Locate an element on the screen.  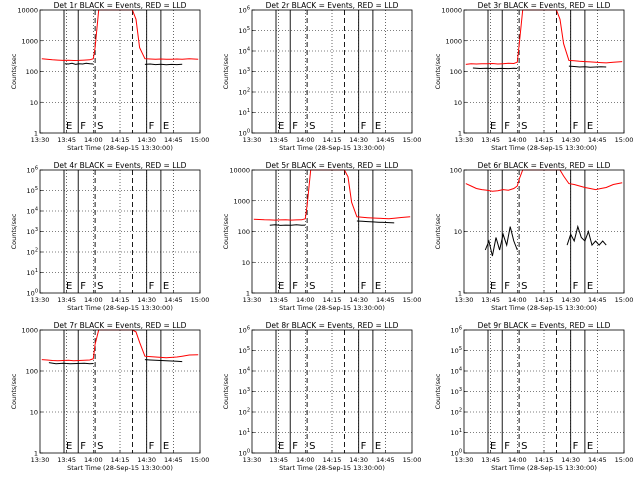
panel-title: Det 7r BLACK = Events, RED = LLD is located at coordinates (120, 325).